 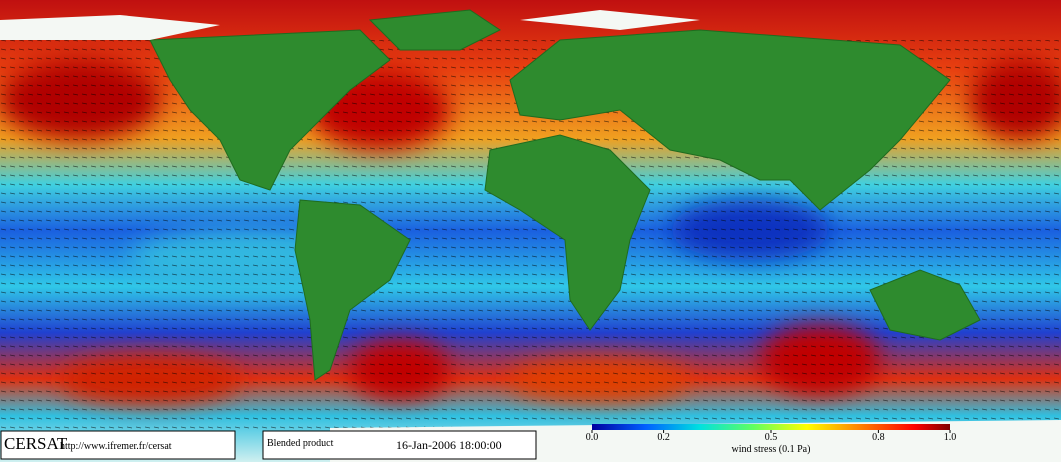 I want to click on product-name: Blended product, so click(x=300, y=443).